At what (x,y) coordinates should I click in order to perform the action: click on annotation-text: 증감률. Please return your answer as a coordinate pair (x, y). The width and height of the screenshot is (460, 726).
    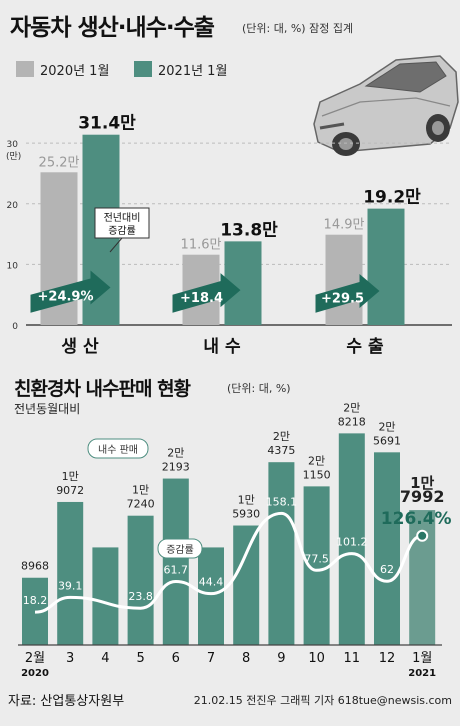
    Looking at the image, I should click on (122, 231).